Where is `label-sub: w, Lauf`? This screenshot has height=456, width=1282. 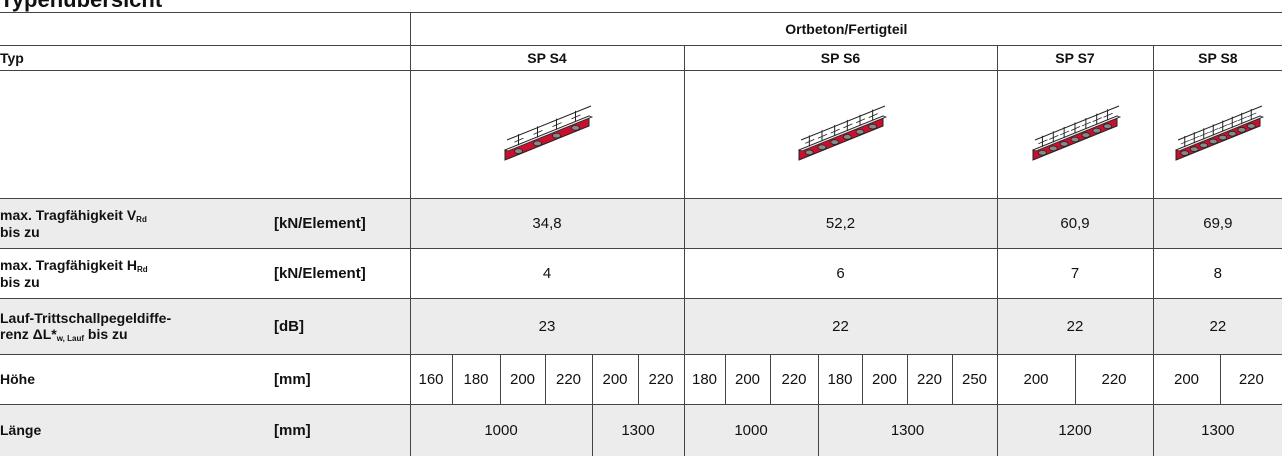 label-sub: w, Lauf is located at coordinates (70, 338).